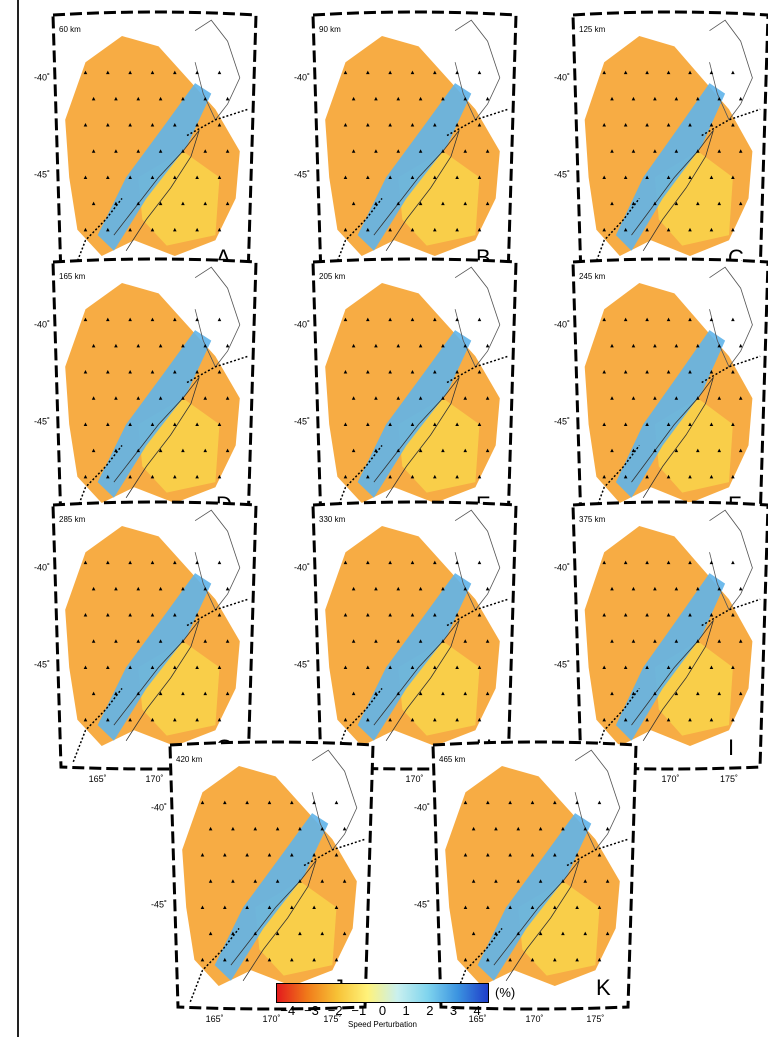  Describe the element at coordinates (302, 421) in the screenshot. I see `latitude-tick-label: -45˚` at that location.